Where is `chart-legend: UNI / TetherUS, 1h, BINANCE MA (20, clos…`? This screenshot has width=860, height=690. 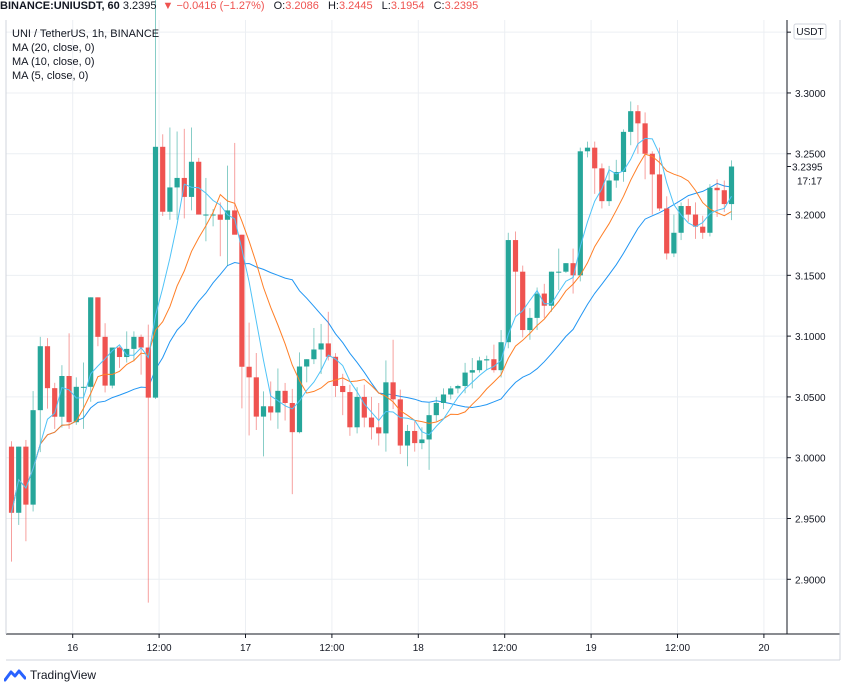 chart-legend: UNI / TetherUS, 1h, BINANCE MA (20, clos… is located at coordinates (85, 55).